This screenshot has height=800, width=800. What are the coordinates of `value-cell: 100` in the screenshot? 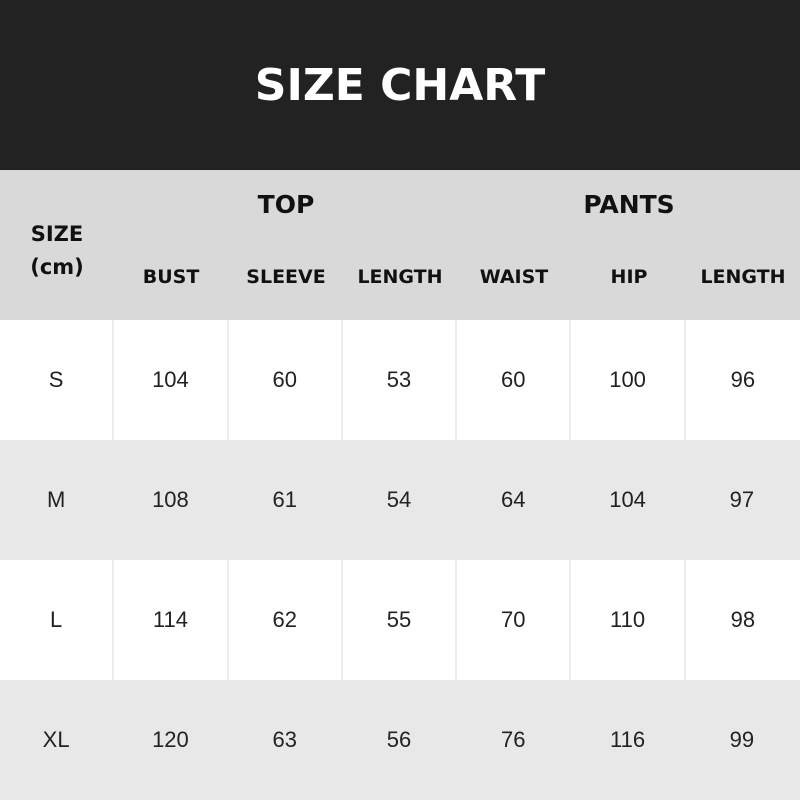 It's located at (628, 380).